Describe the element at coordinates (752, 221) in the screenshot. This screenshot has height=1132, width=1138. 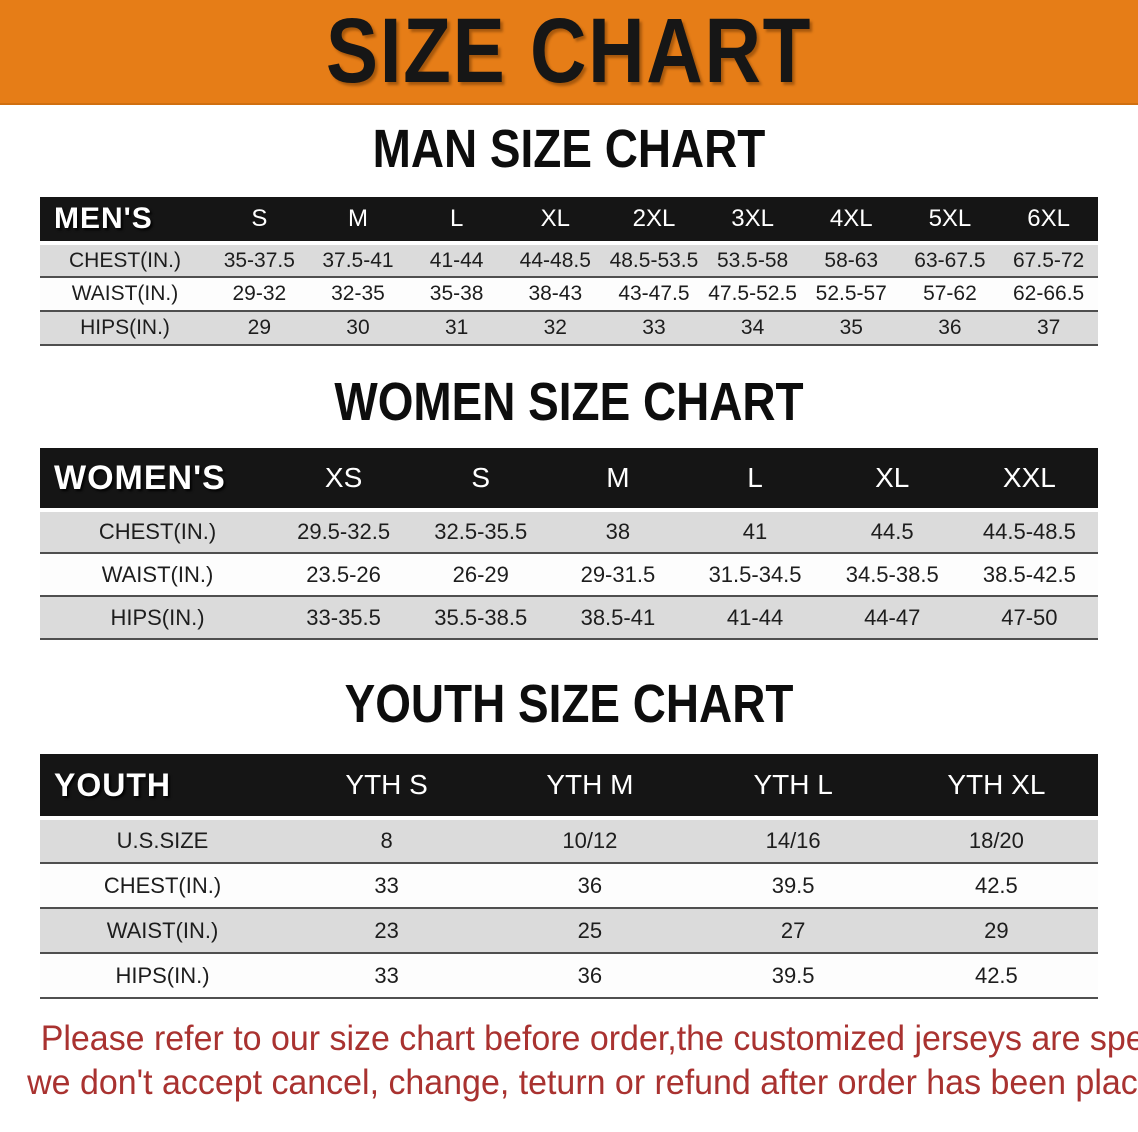
I see `men-size-col-3xl: 3XL` at that location.